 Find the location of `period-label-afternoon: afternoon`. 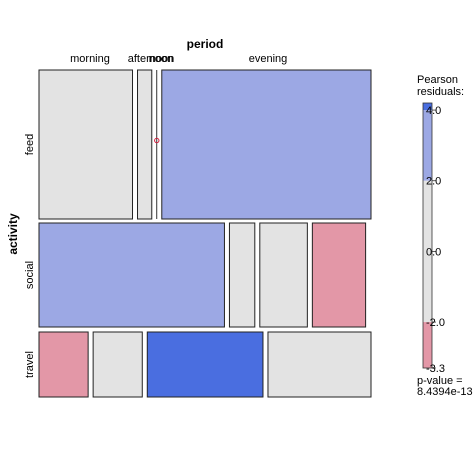

period-label-afternoon: afternoon is located at coordinates (151, 59).